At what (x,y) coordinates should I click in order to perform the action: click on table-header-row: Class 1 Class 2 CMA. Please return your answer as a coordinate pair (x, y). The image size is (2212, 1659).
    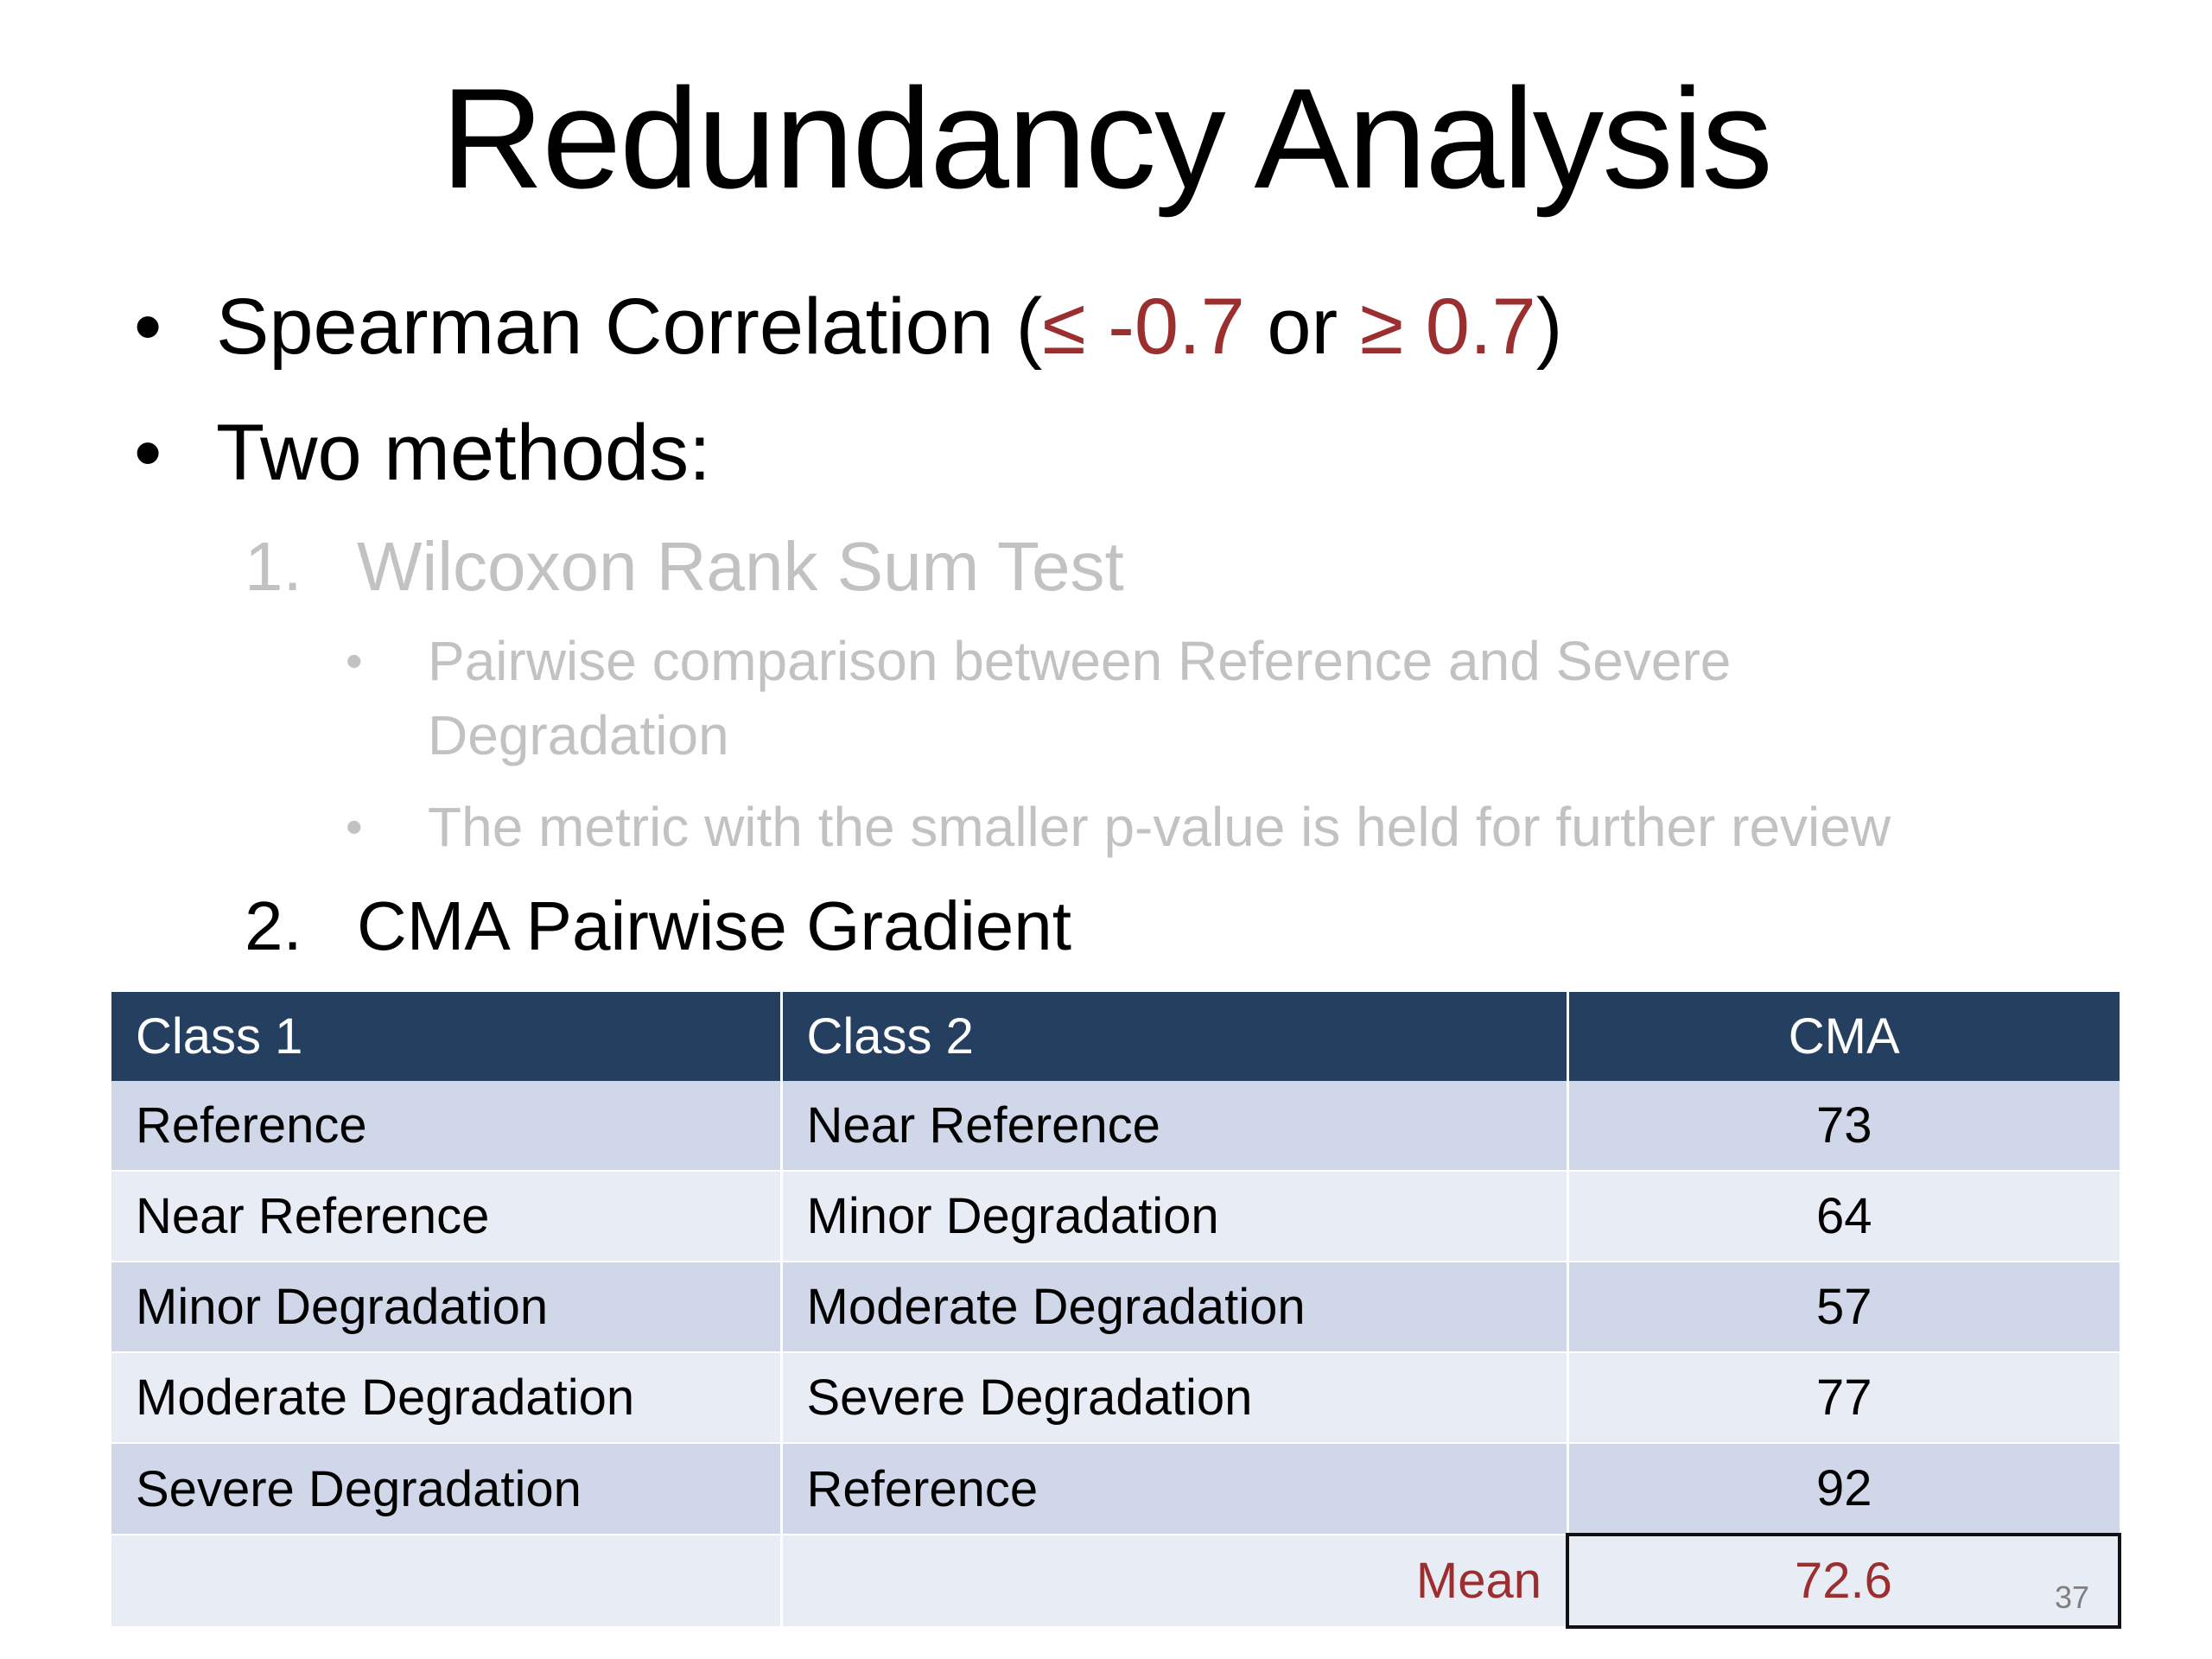
    Looking at the image, I should click on (1115, 1036).